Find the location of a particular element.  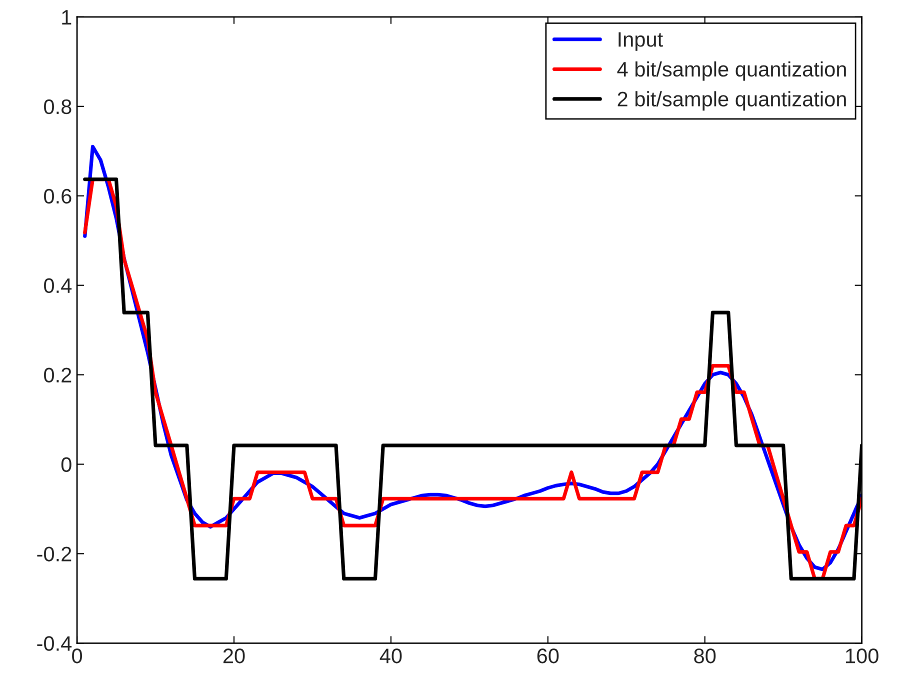

legend-label: Input is located at coordinates (640, 41).